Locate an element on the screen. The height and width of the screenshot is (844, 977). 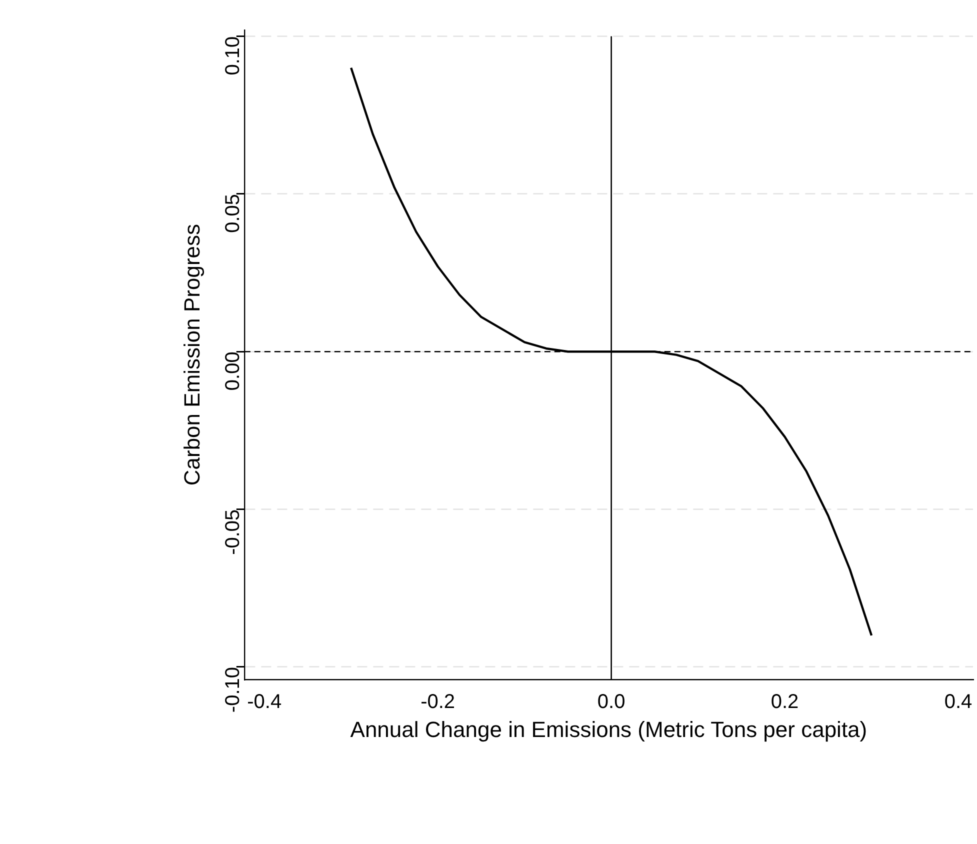
x-tick-label: 0.0 is located at coordinates (611, 702).